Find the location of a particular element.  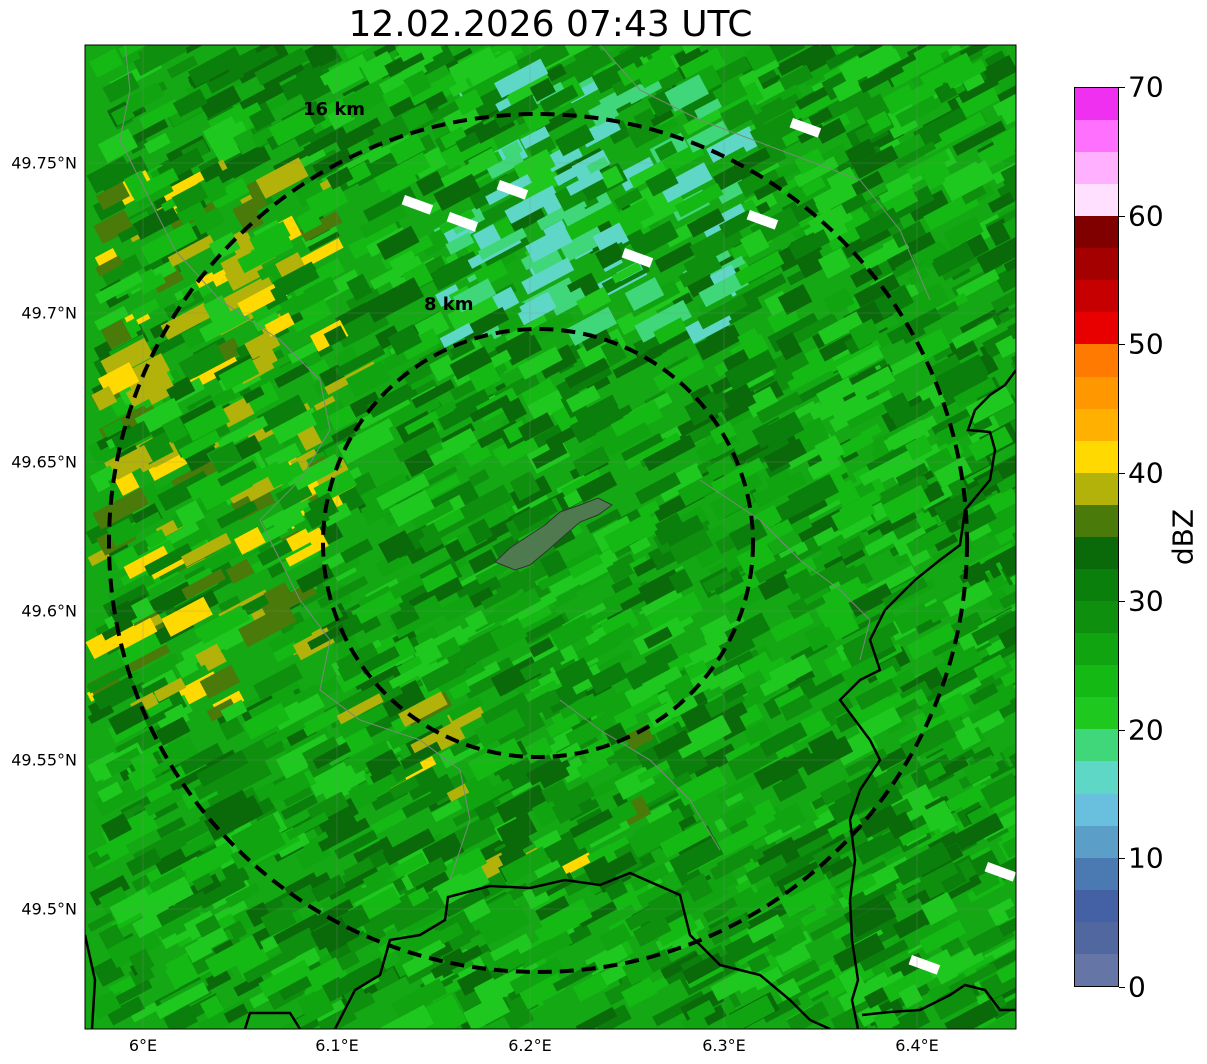

country-border is located at coordinates (927, 699).